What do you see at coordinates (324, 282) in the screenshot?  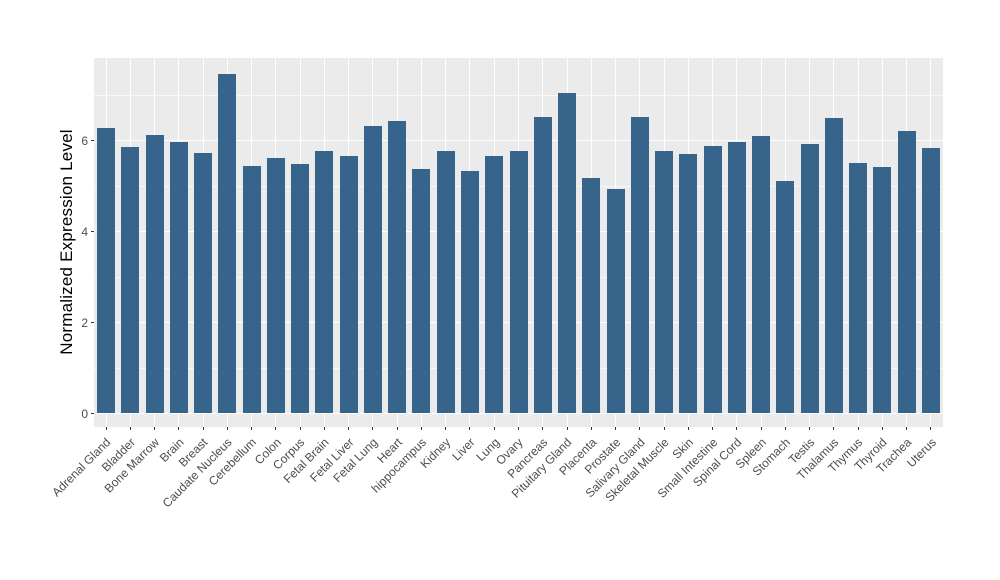 I see `bar-fetal-brain` at bounding box center [324, 282].